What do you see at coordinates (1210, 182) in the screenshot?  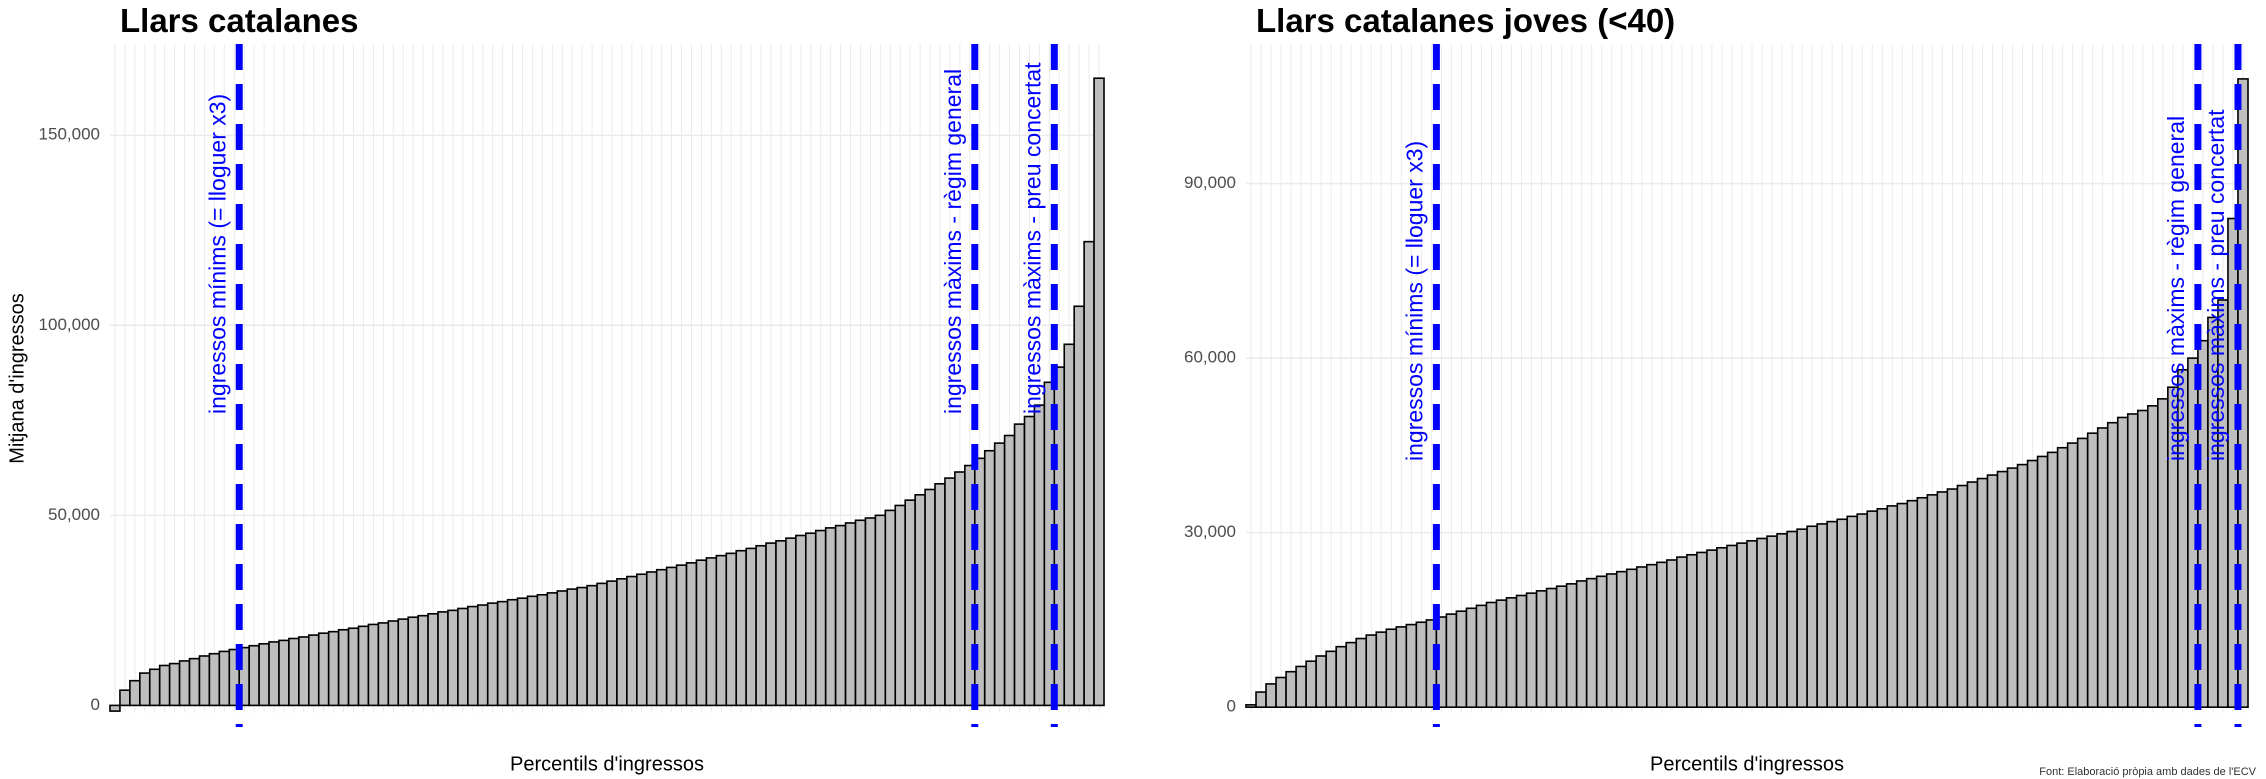 I see `y-tick-label: 90,000` at bounding box center [1210, 182].